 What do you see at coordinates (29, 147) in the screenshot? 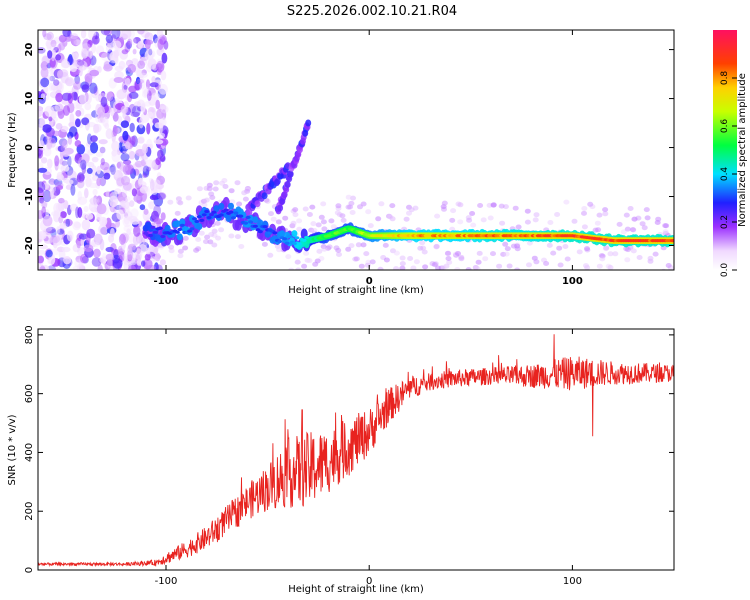
I see `y-tick-label: 0` at bounding box center [29, 147].